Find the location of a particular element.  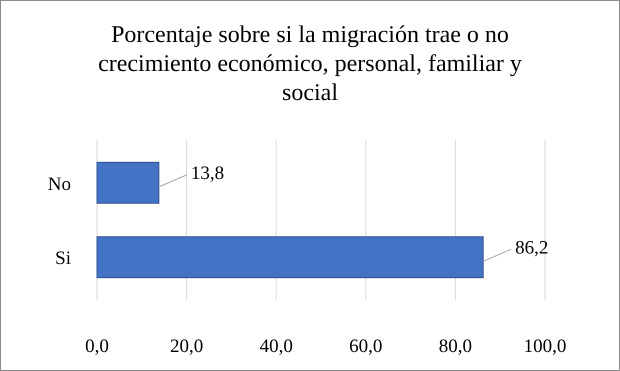

y-tick-label: No is located at coordinates (59, 184).